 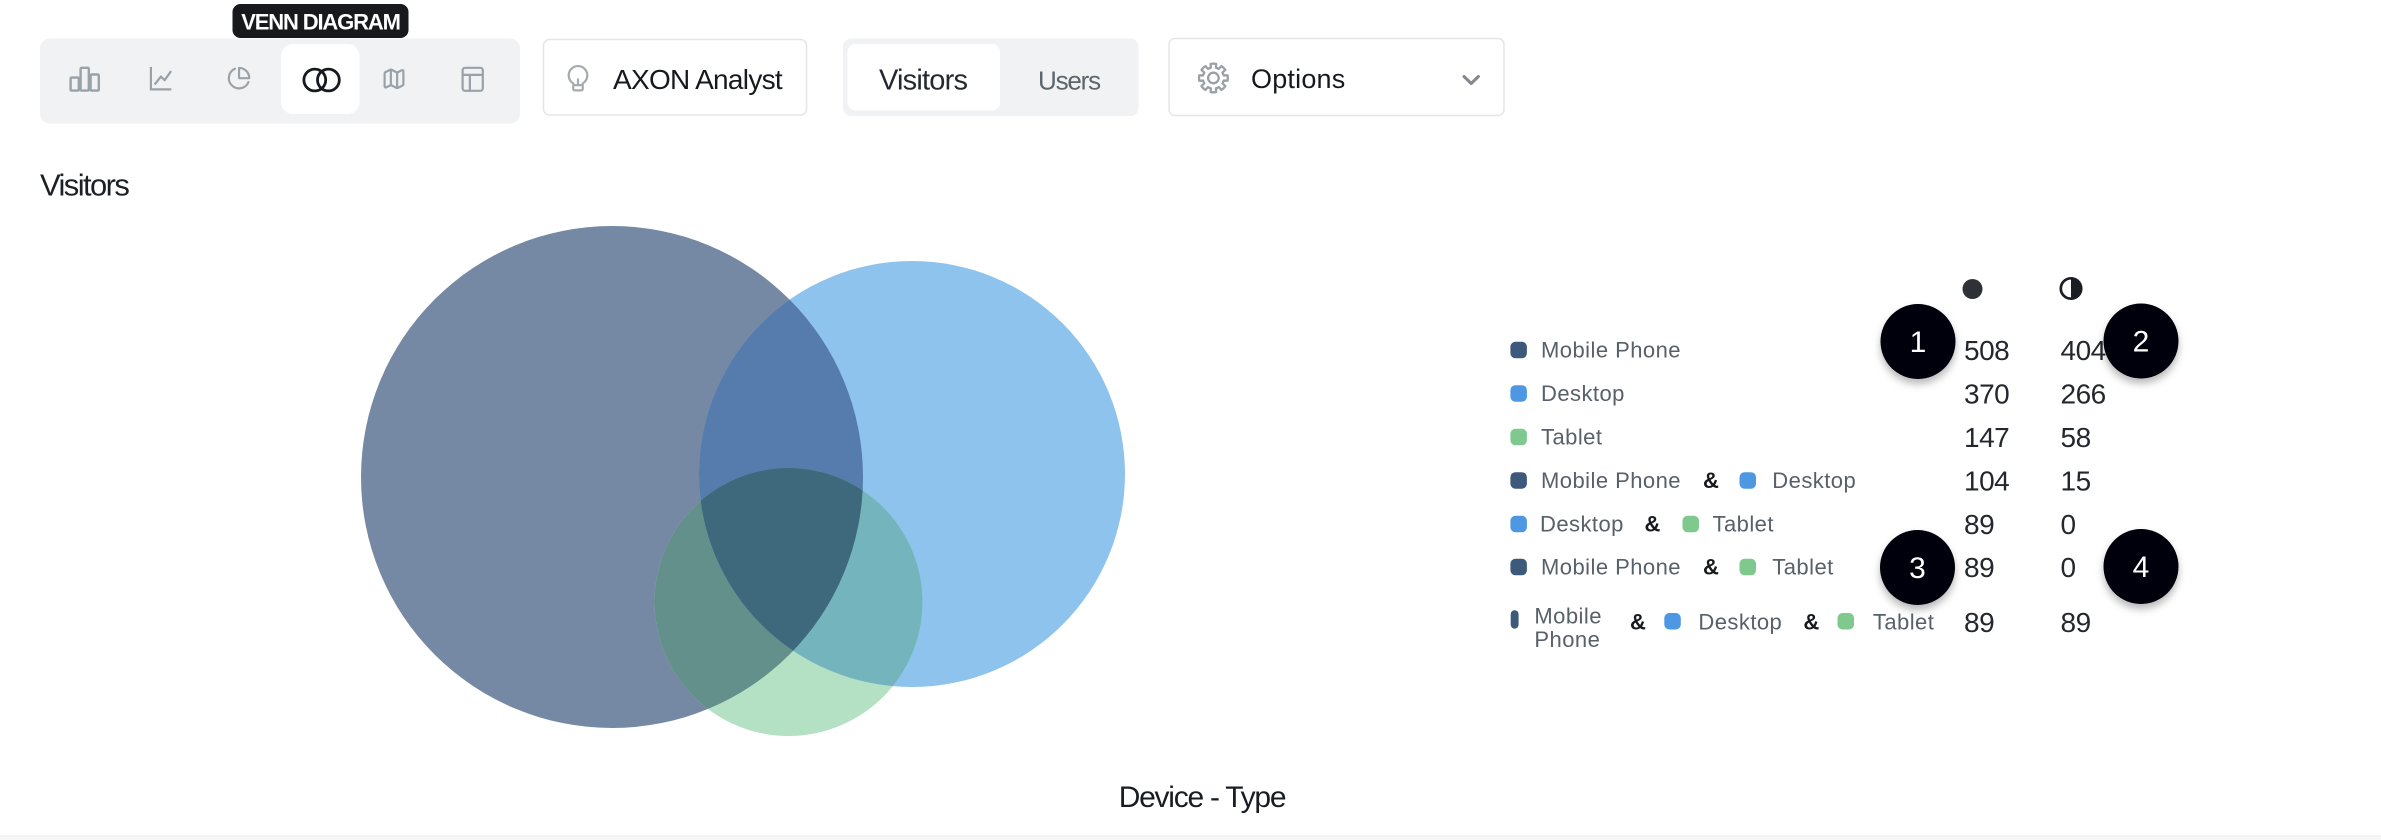 What do you see at coordinates (1986, 437) in the screenshot?
I see `svg-text: 147` at bounding box center [1986, 437].